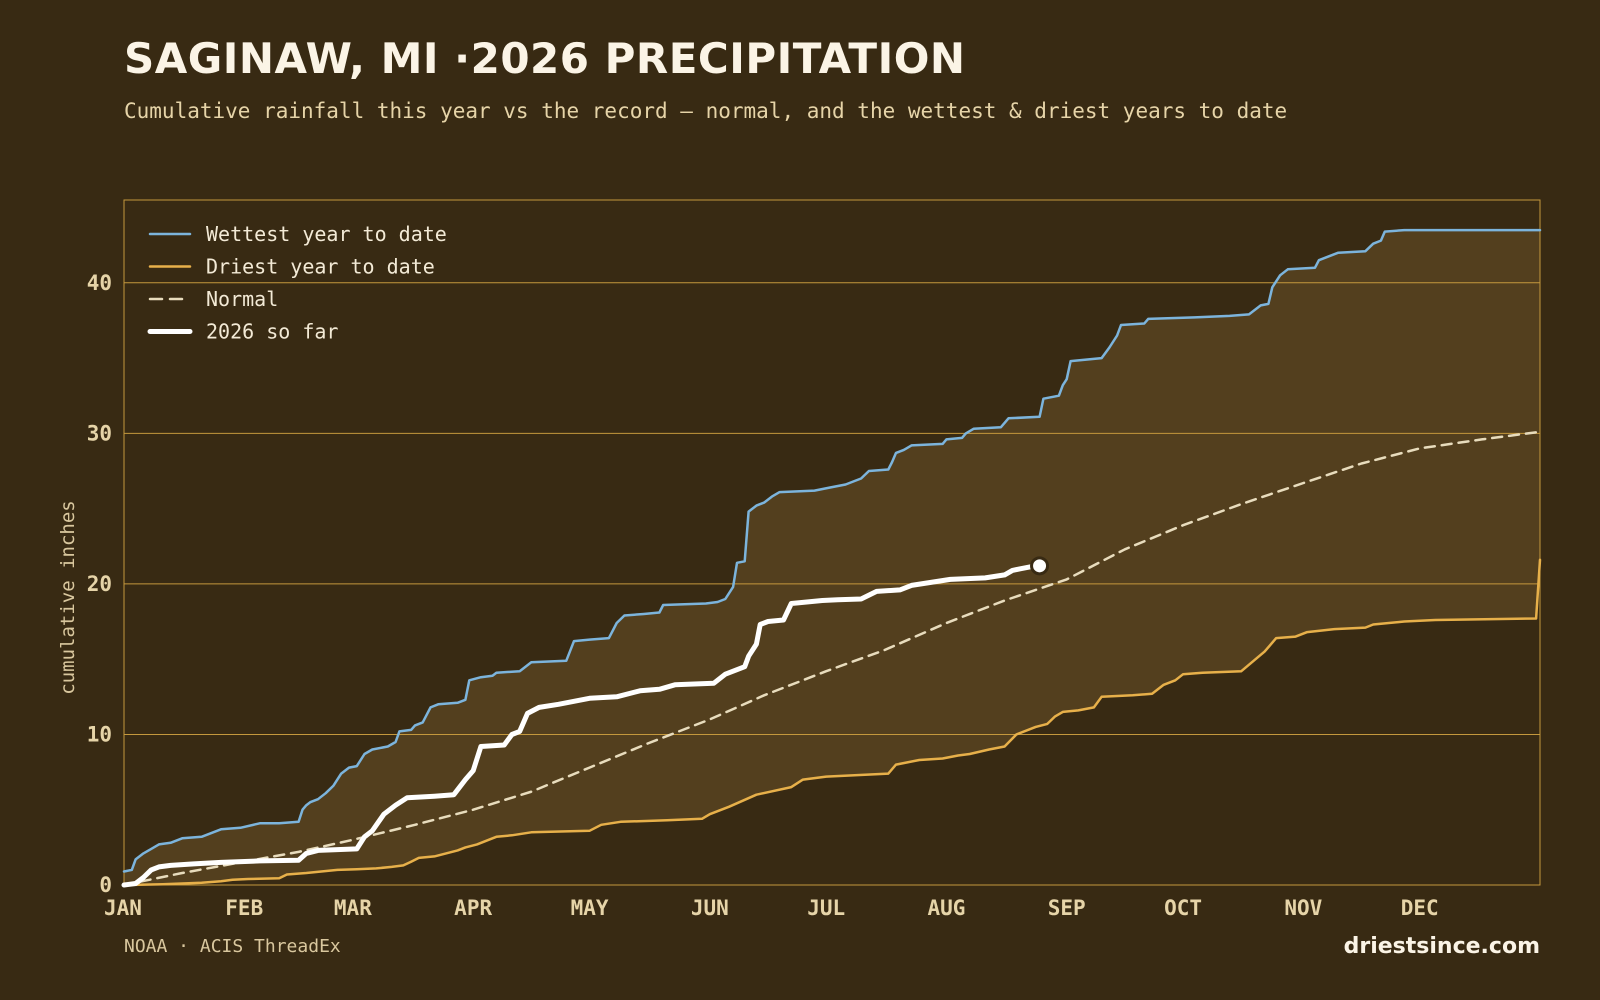 This screenshot has width=1600, height=1000. Describe the element at coordinates (473, 908) in the screenshot. I see `x-tick-apr: APR` at that location.